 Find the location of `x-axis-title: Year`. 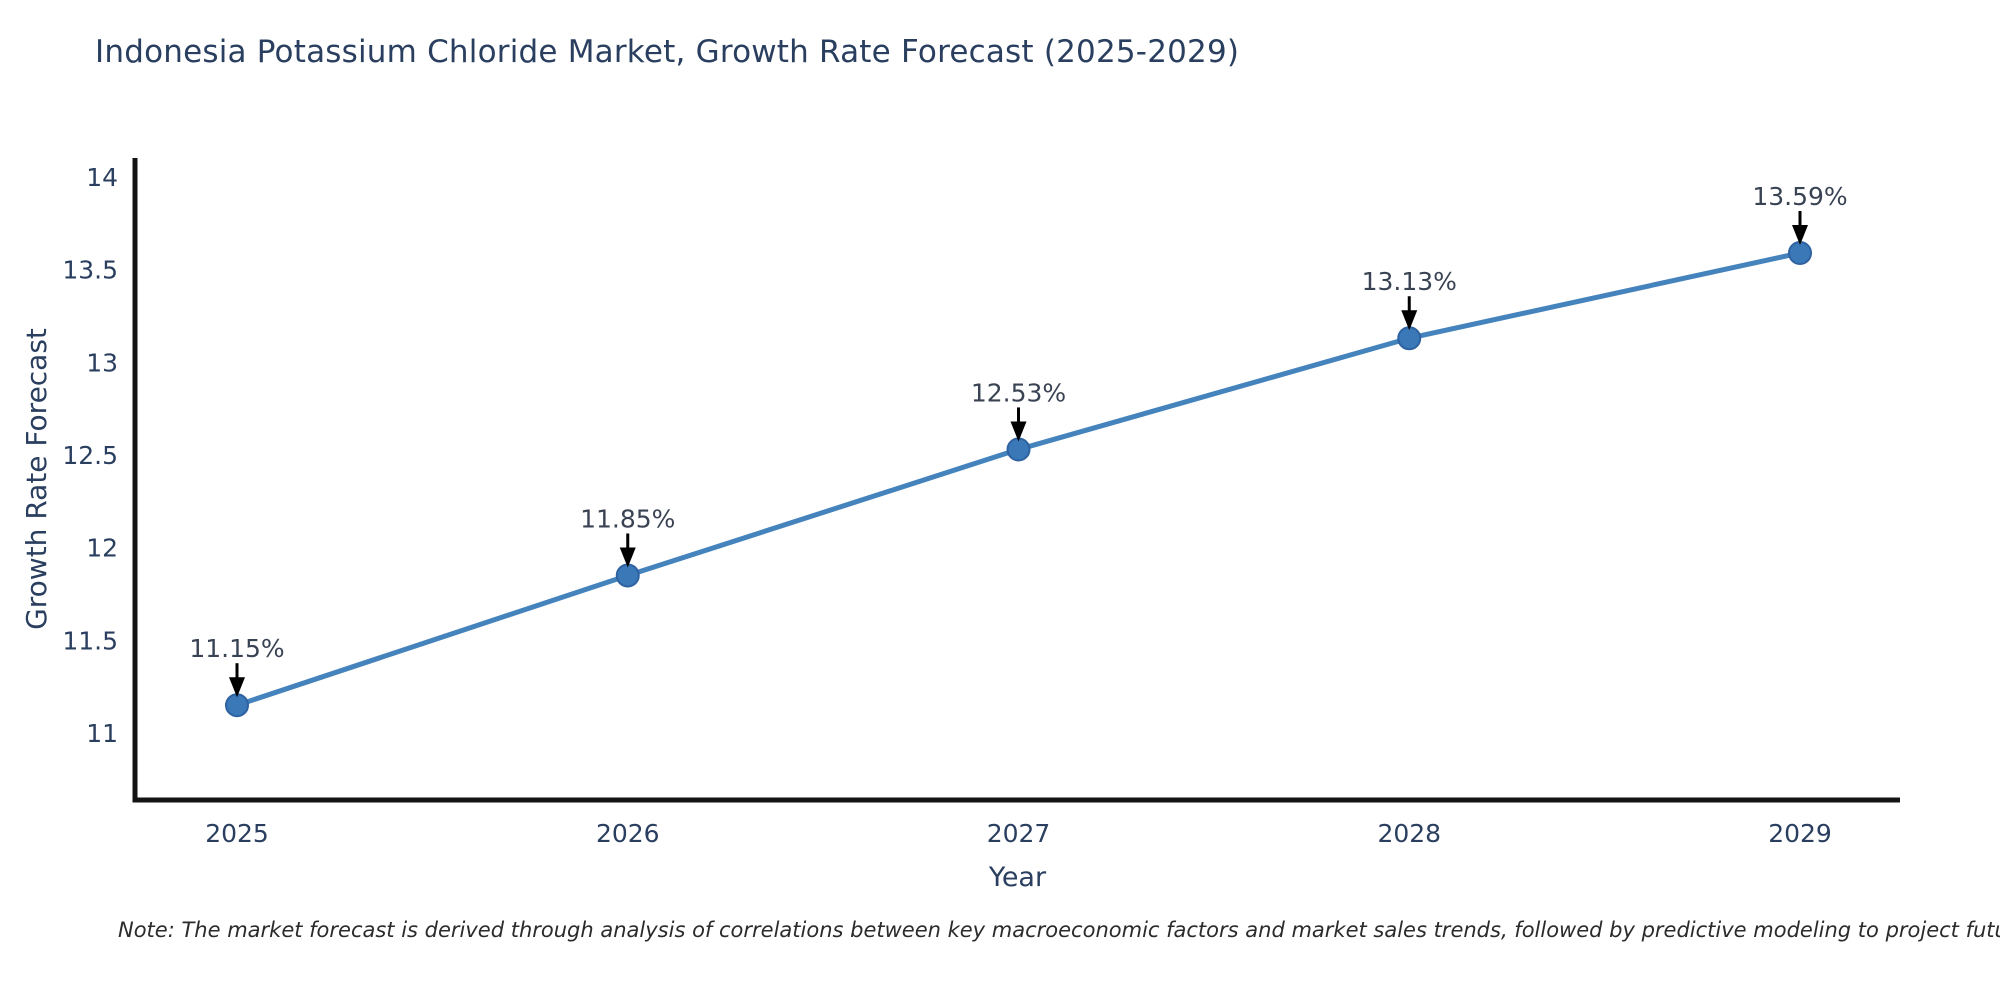

x-axis-title: Year is located at coordinates (1017, 877).